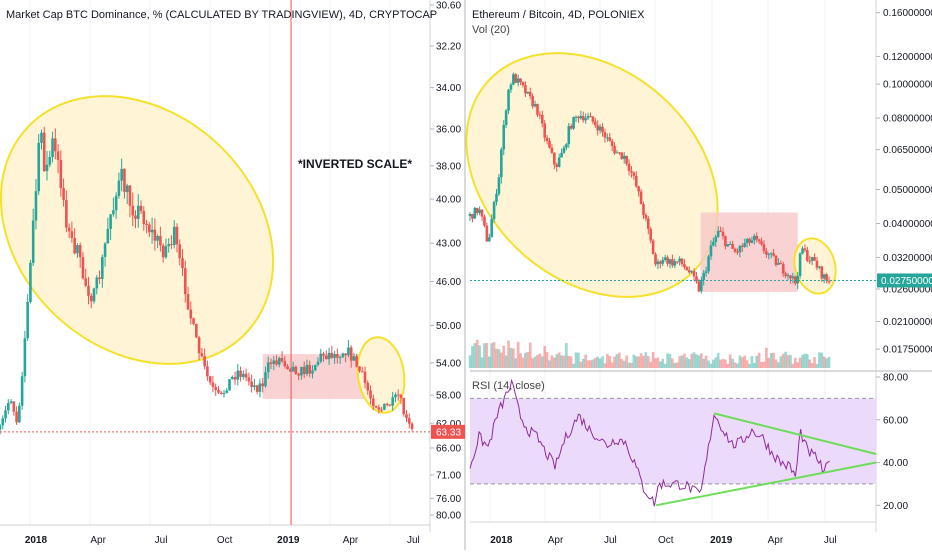 This screenshot has width=932, height=555. What do you see at coordinates (355, 164) in the screenshot?
I see `inverted-scale-annotation: *INVERTED SCALE*` at bounding box center [355, 164].